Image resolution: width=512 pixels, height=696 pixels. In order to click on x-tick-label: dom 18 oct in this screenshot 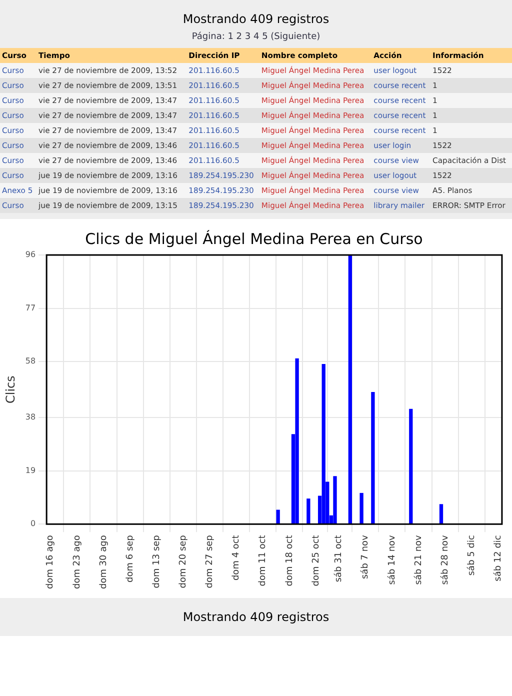, I will do `click(289, 560)`.